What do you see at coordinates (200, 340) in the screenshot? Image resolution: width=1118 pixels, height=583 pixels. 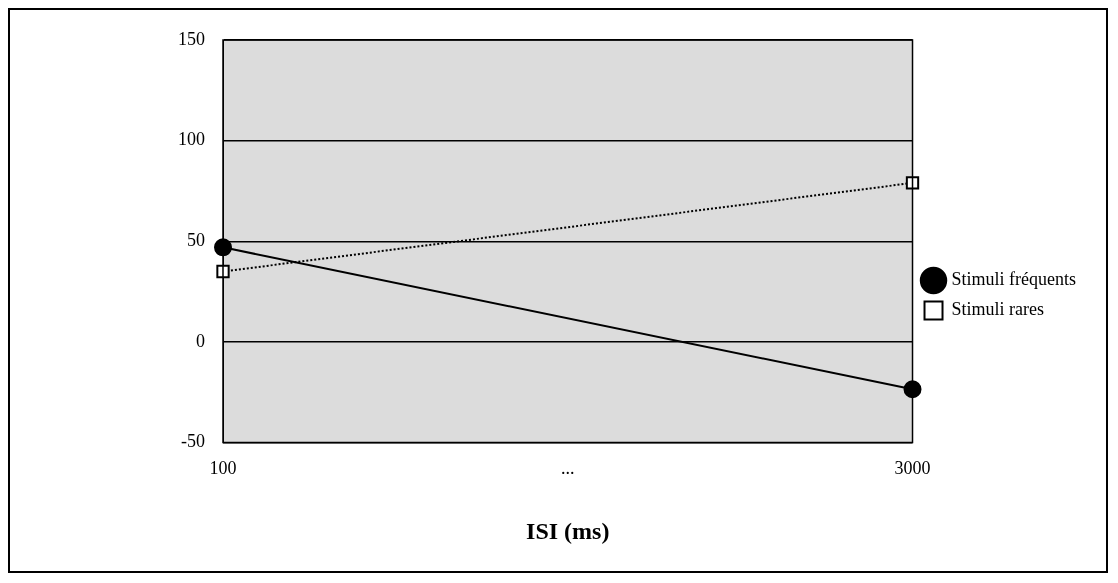 I see `y-tick-label: 0` at bounding box center [200, 340].